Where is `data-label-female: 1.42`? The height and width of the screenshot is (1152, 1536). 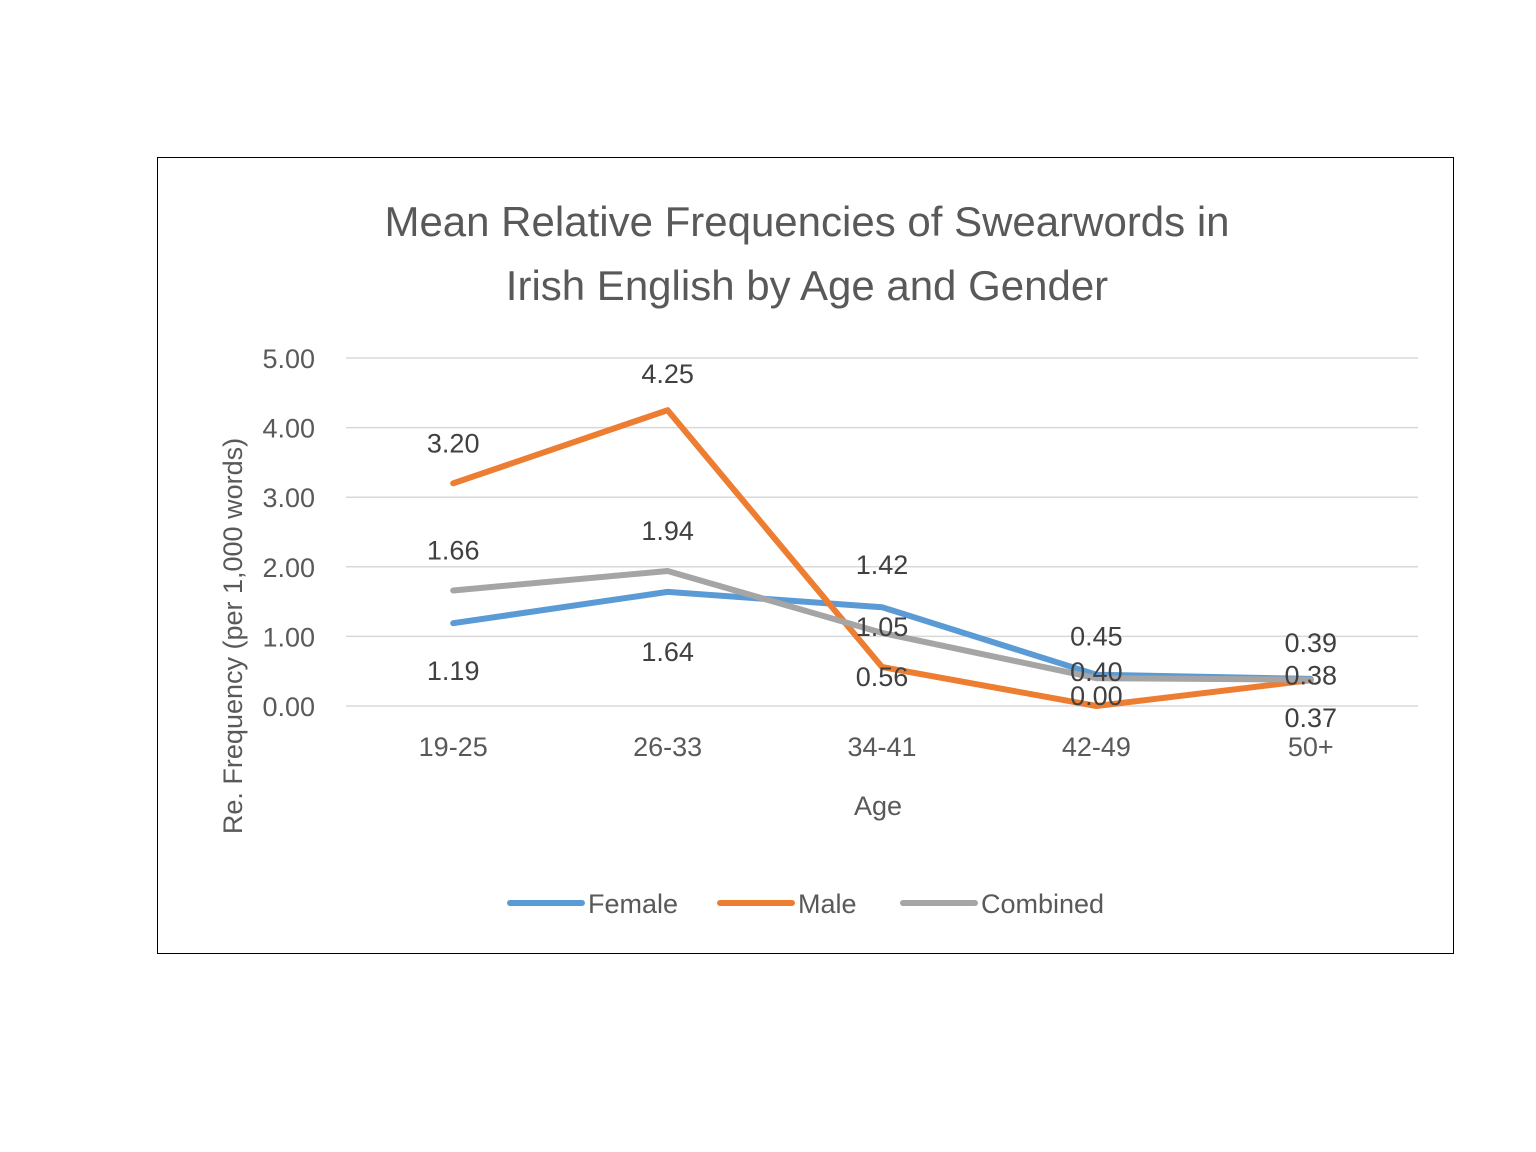 data-label-female: 1.42 is located at coordinates (882, 565).